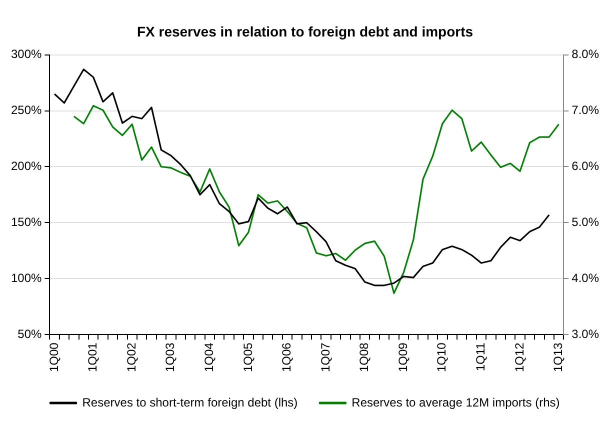  Describe the element at coordinates (364, 357) in the screenshot. I see `x-tick-label: 1Q08` at that location.